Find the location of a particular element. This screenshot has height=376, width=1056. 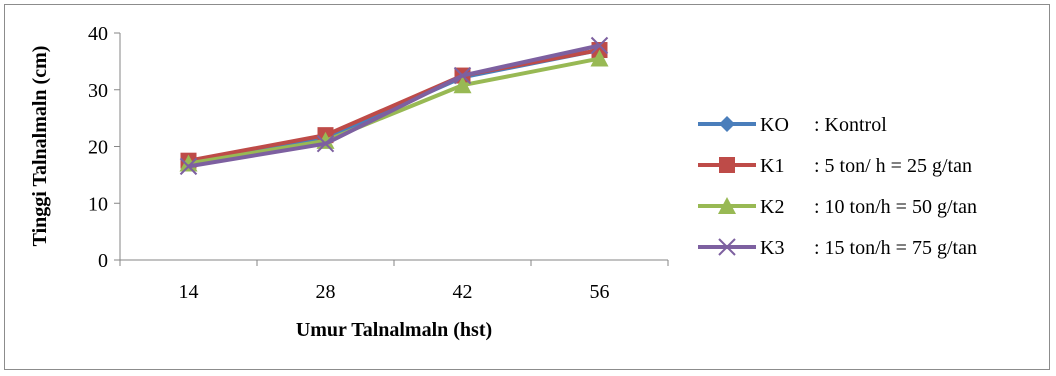

legend-item-k1: K1 : 5 ton/ h = 25 g/tan is located at coordinates (835, 166).